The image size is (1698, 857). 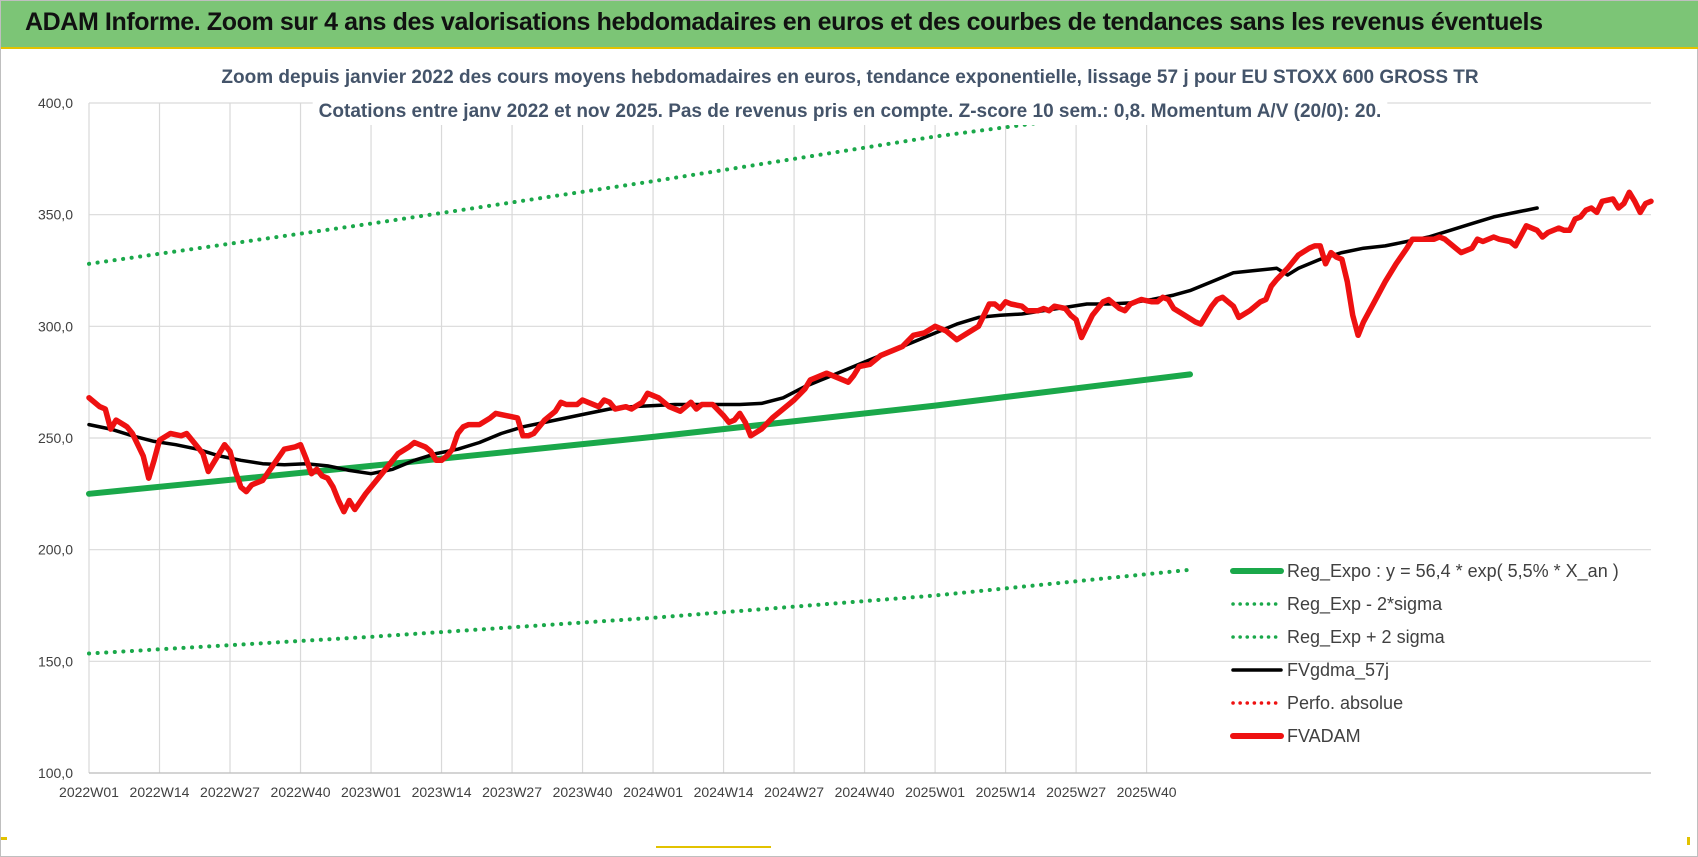 I want to click on legend-label: Reg_Exp + 2 sigma, so click(x=1366, y=637).